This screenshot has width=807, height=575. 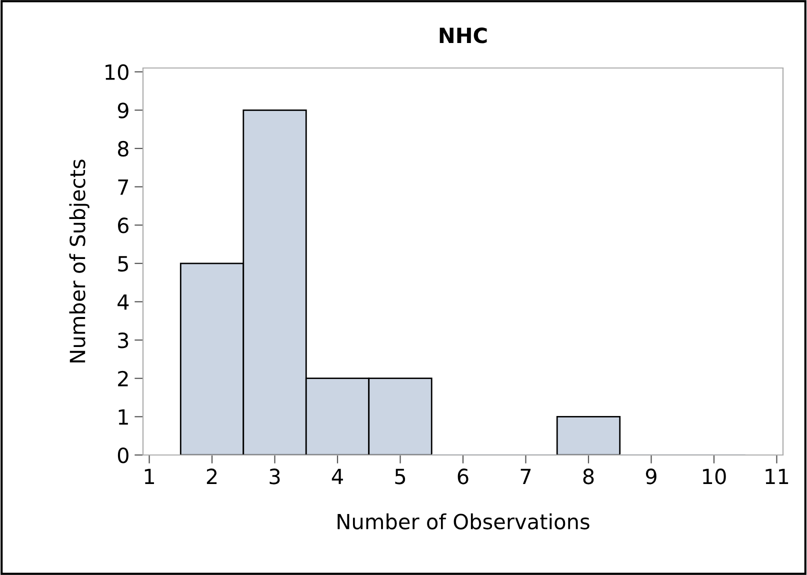 What do you see at coordinates (123, 340) in the screenshot?
I see `y-tick-label: 3` at bounding box center [123, 340].